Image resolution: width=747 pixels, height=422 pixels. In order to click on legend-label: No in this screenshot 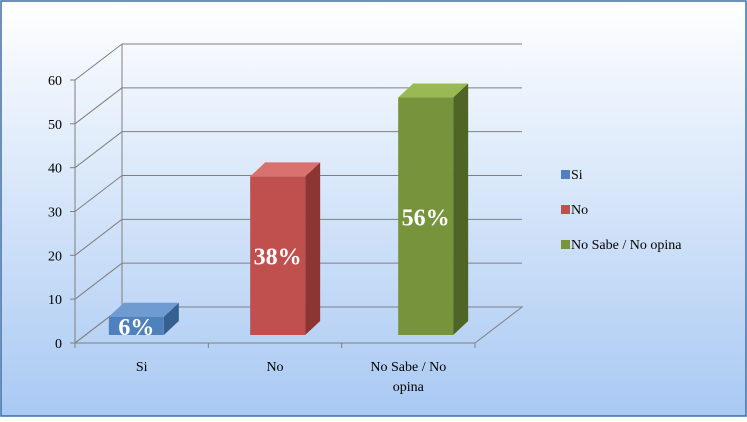, I will do `click(579, 210)`.